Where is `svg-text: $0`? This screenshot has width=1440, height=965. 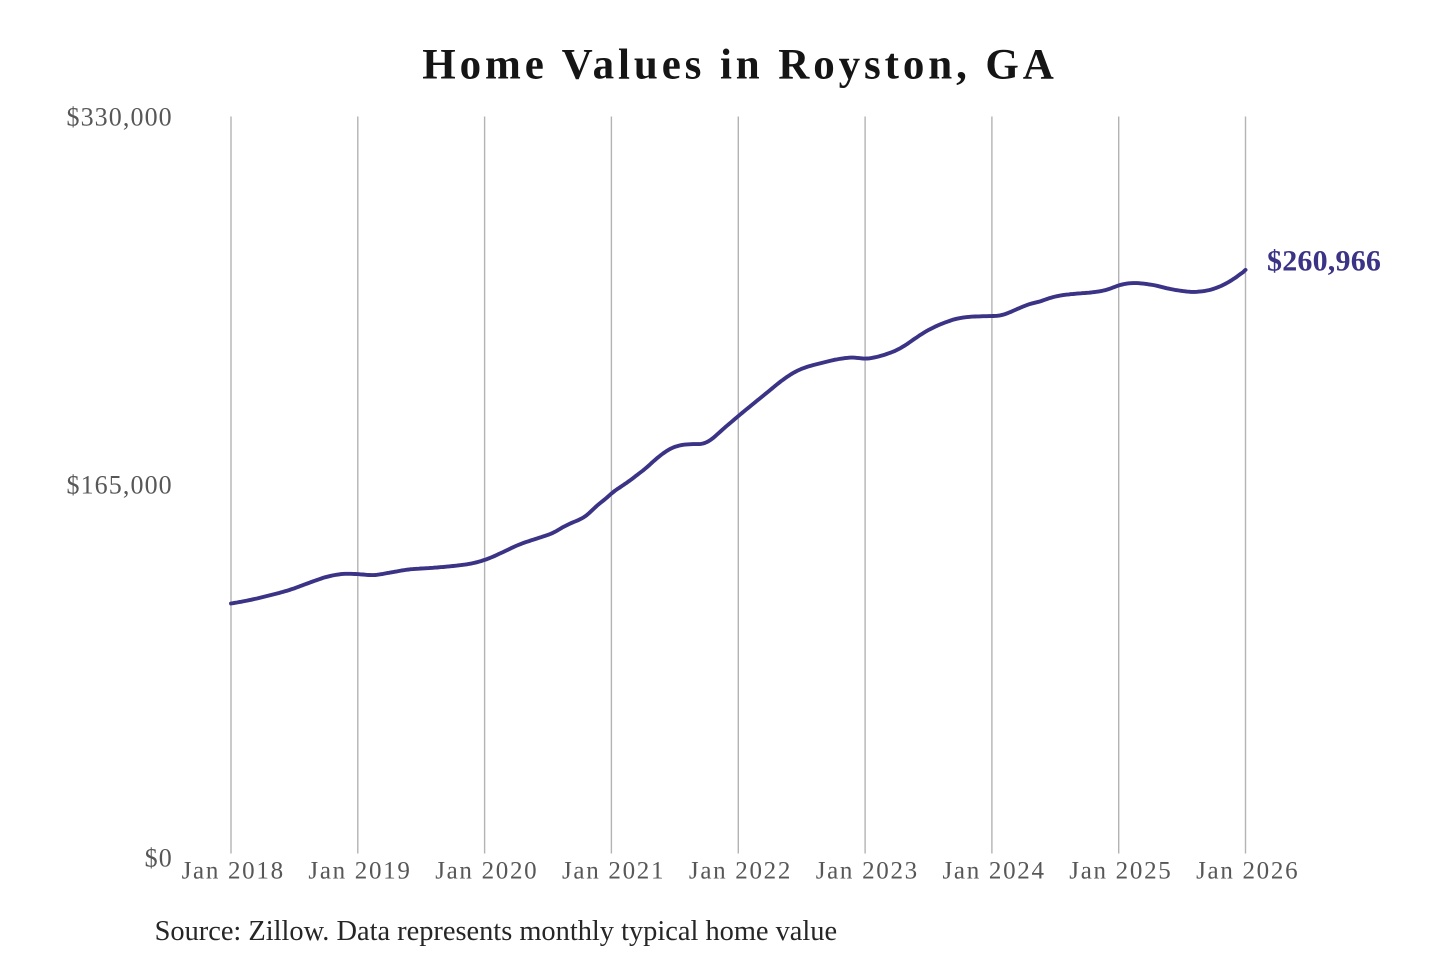
svg-text: $0 is located at coordinates (159, 857).